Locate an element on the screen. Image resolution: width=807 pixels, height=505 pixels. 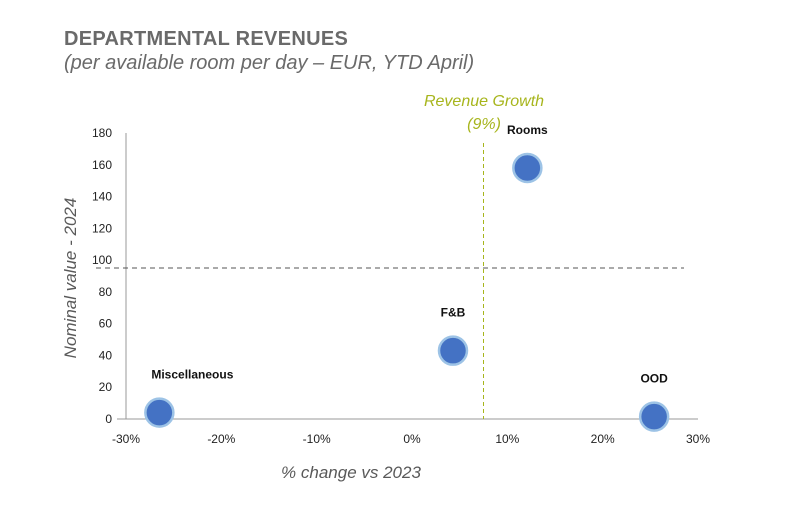
data-label: Miscellaneous is located at coordinates (192, 375).